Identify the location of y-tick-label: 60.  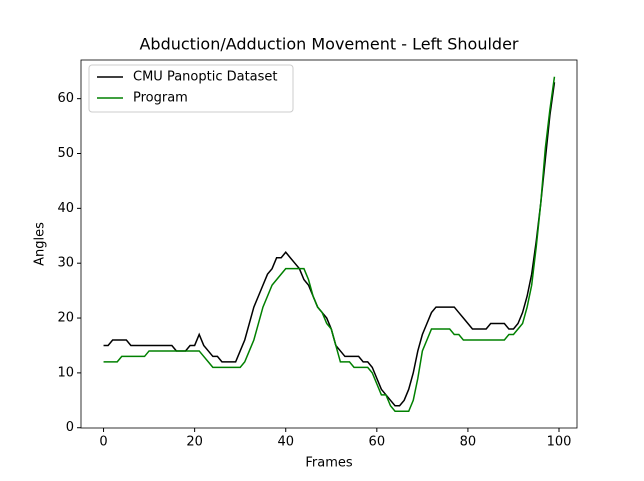
(65, 98).